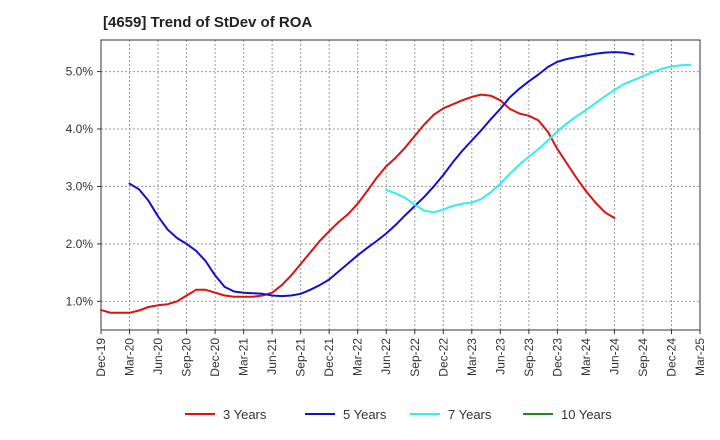 Image resolution: width=720 pixels, height=440 pixels. What do you see at coordinates (80, 129) in the screenshot?
I see `y-tick-label: 4.0%` at bounding box center [80, 129].